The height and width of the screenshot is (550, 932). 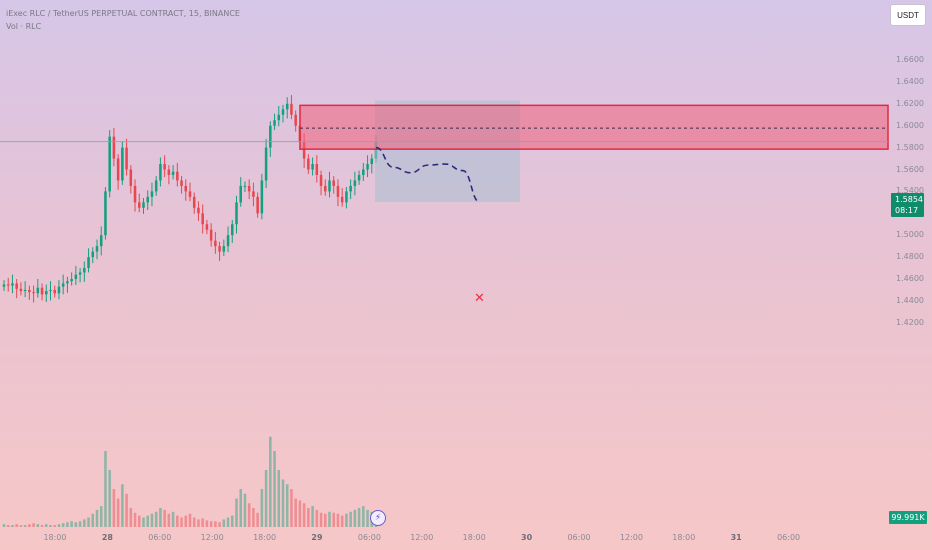 I want to click on currency-button: USDT, so click(x=908, y=15).